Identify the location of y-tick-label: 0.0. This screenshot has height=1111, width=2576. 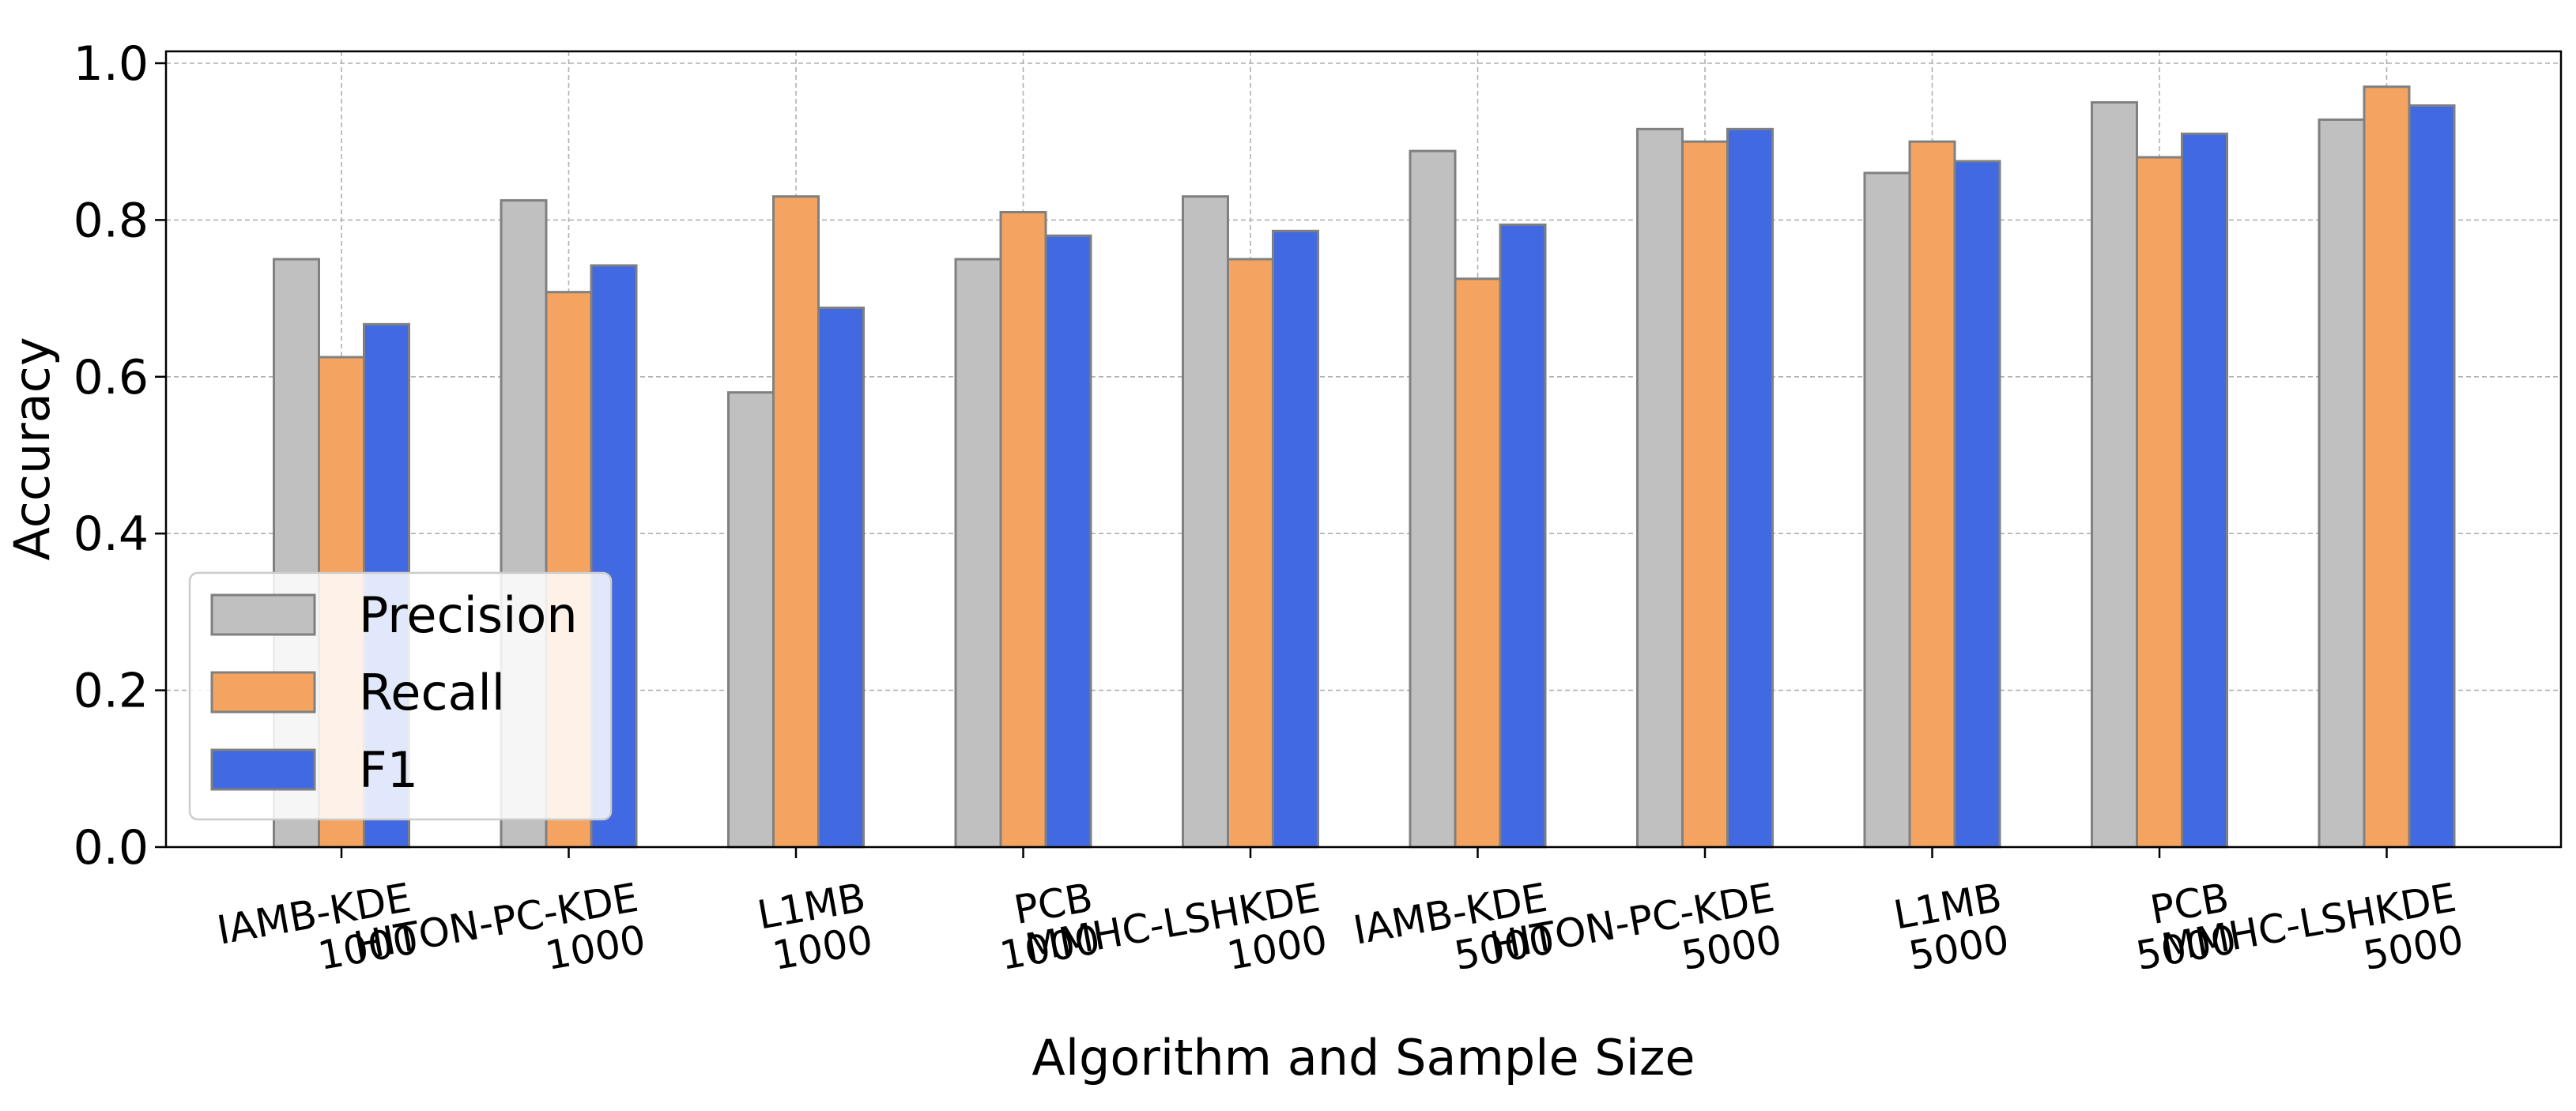
(112, 848).